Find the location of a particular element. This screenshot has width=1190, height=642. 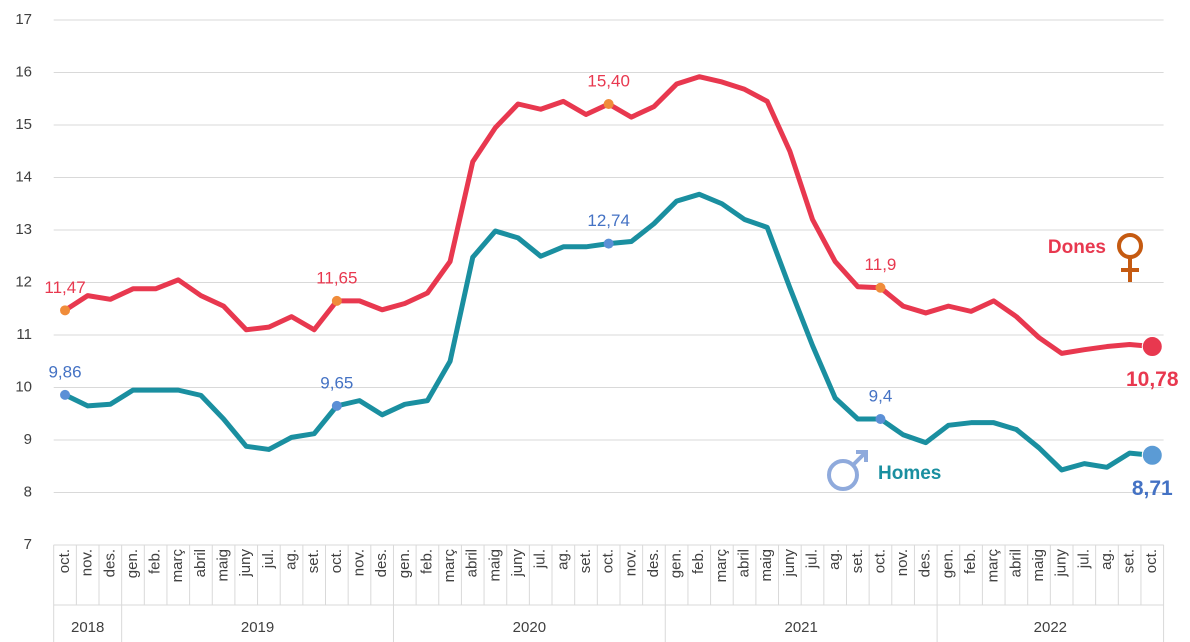

data-label: 9,65 is located at coordinates (336, 382).